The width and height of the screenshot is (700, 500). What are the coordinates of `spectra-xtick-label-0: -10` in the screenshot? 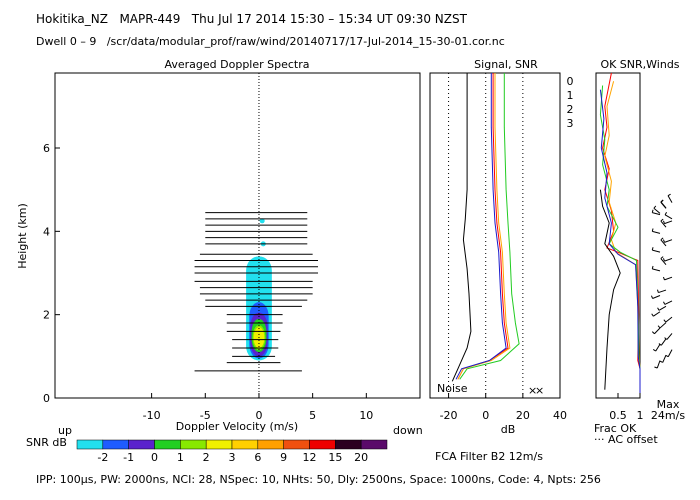 It's located at (152, 415).